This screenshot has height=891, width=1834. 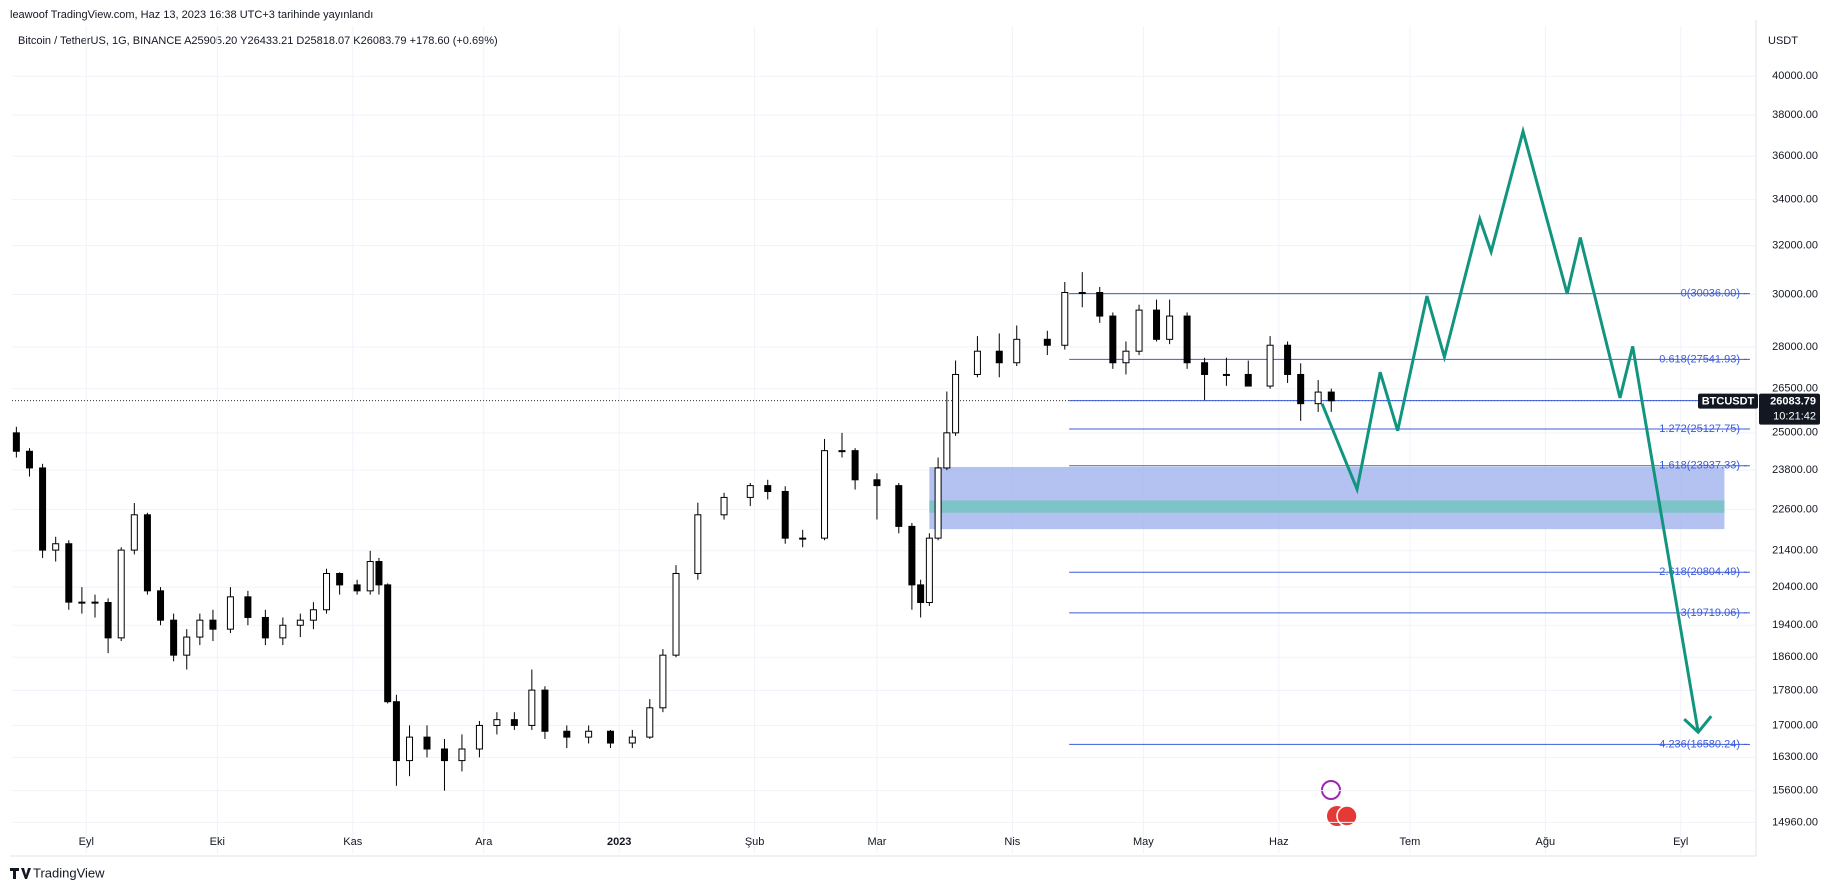 What do you see at coordinates (1327, 506) in the screenshot?
I see `zone-core` at bounding box center [1327, 506].